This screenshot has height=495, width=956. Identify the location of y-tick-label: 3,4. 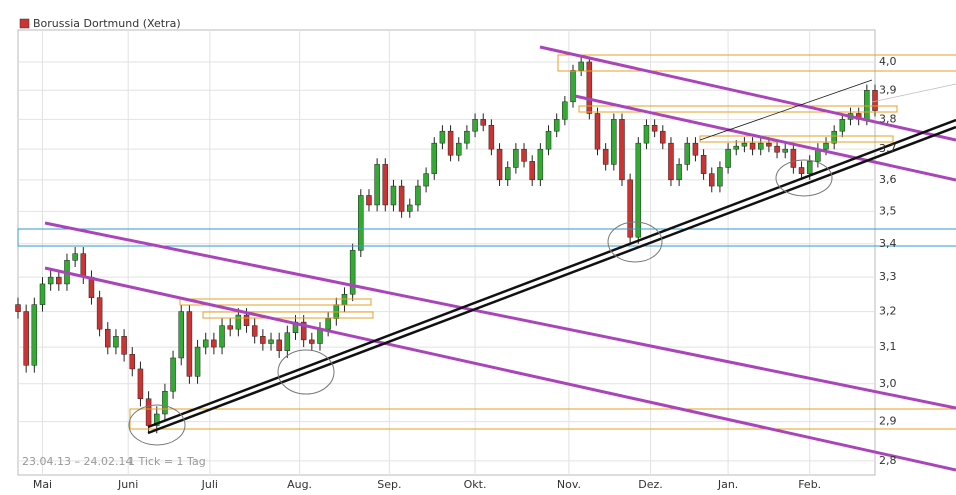
(888, 243).